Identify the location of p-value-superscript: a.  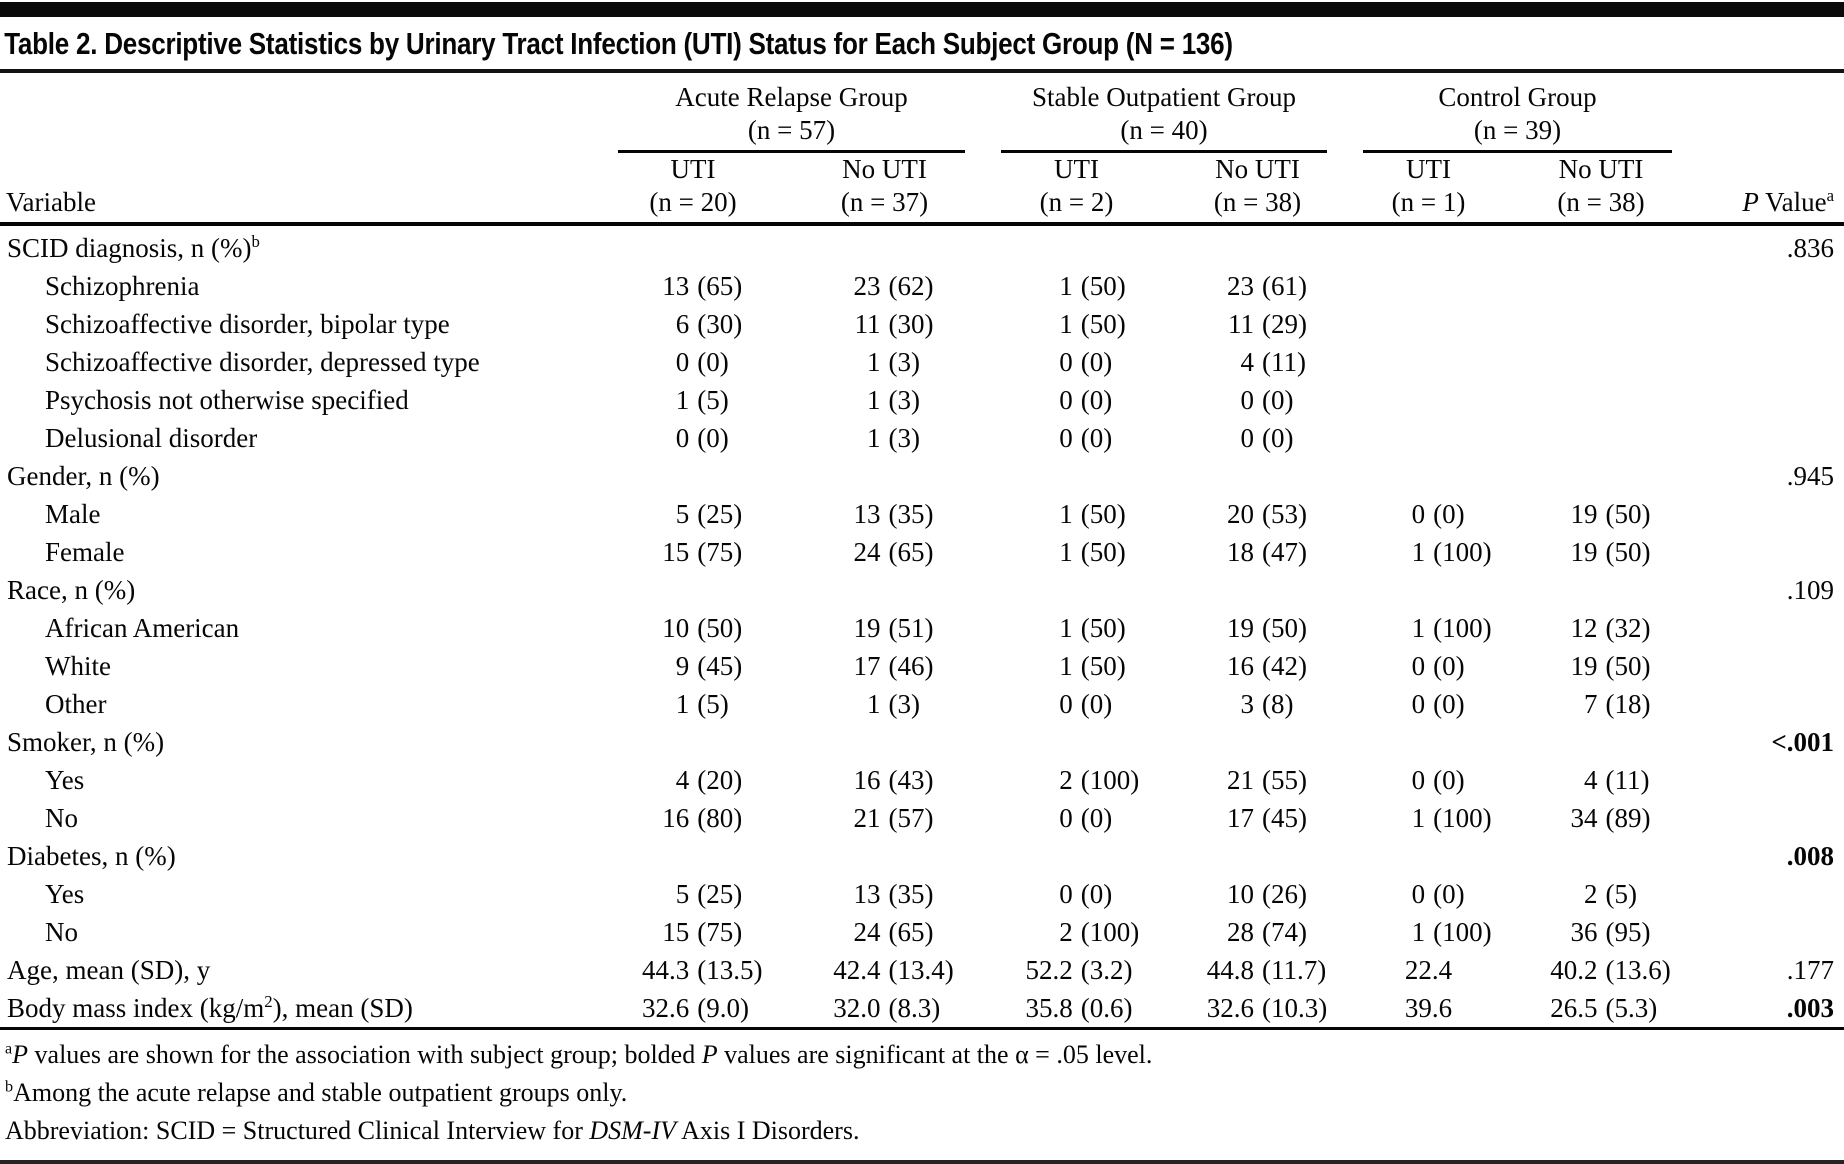
(1830, 195).